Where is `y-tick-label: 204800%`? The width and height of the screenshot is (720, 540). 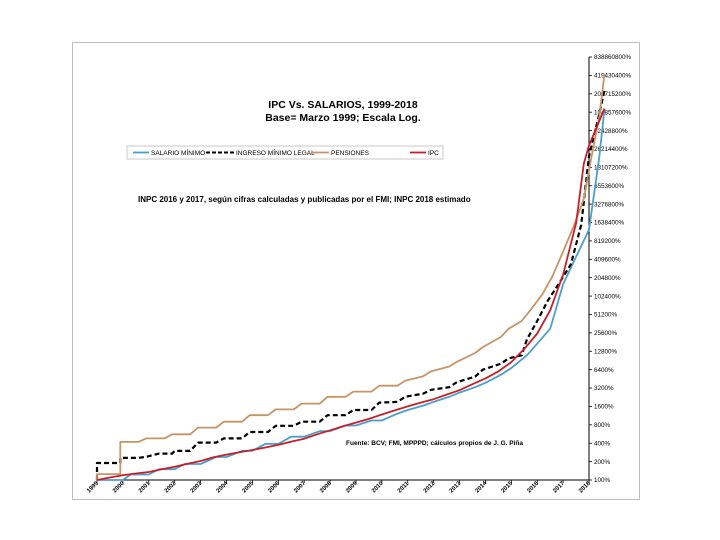
y-tick-label: 204800% is located at coordinates (607, 278).